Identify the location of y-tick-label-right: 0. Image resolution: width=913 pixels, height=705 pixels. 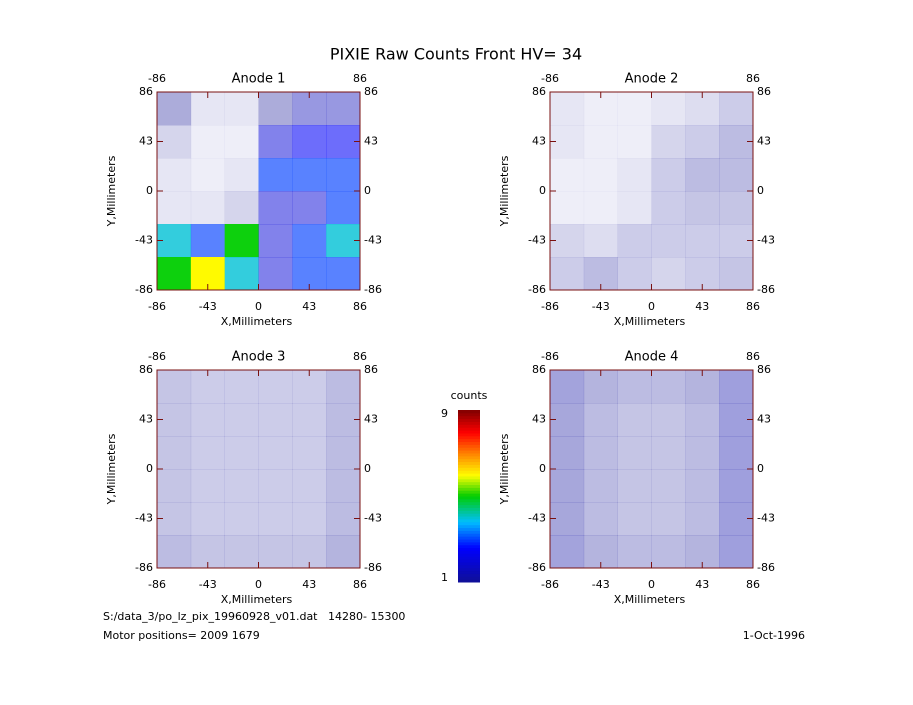
(367, 190).